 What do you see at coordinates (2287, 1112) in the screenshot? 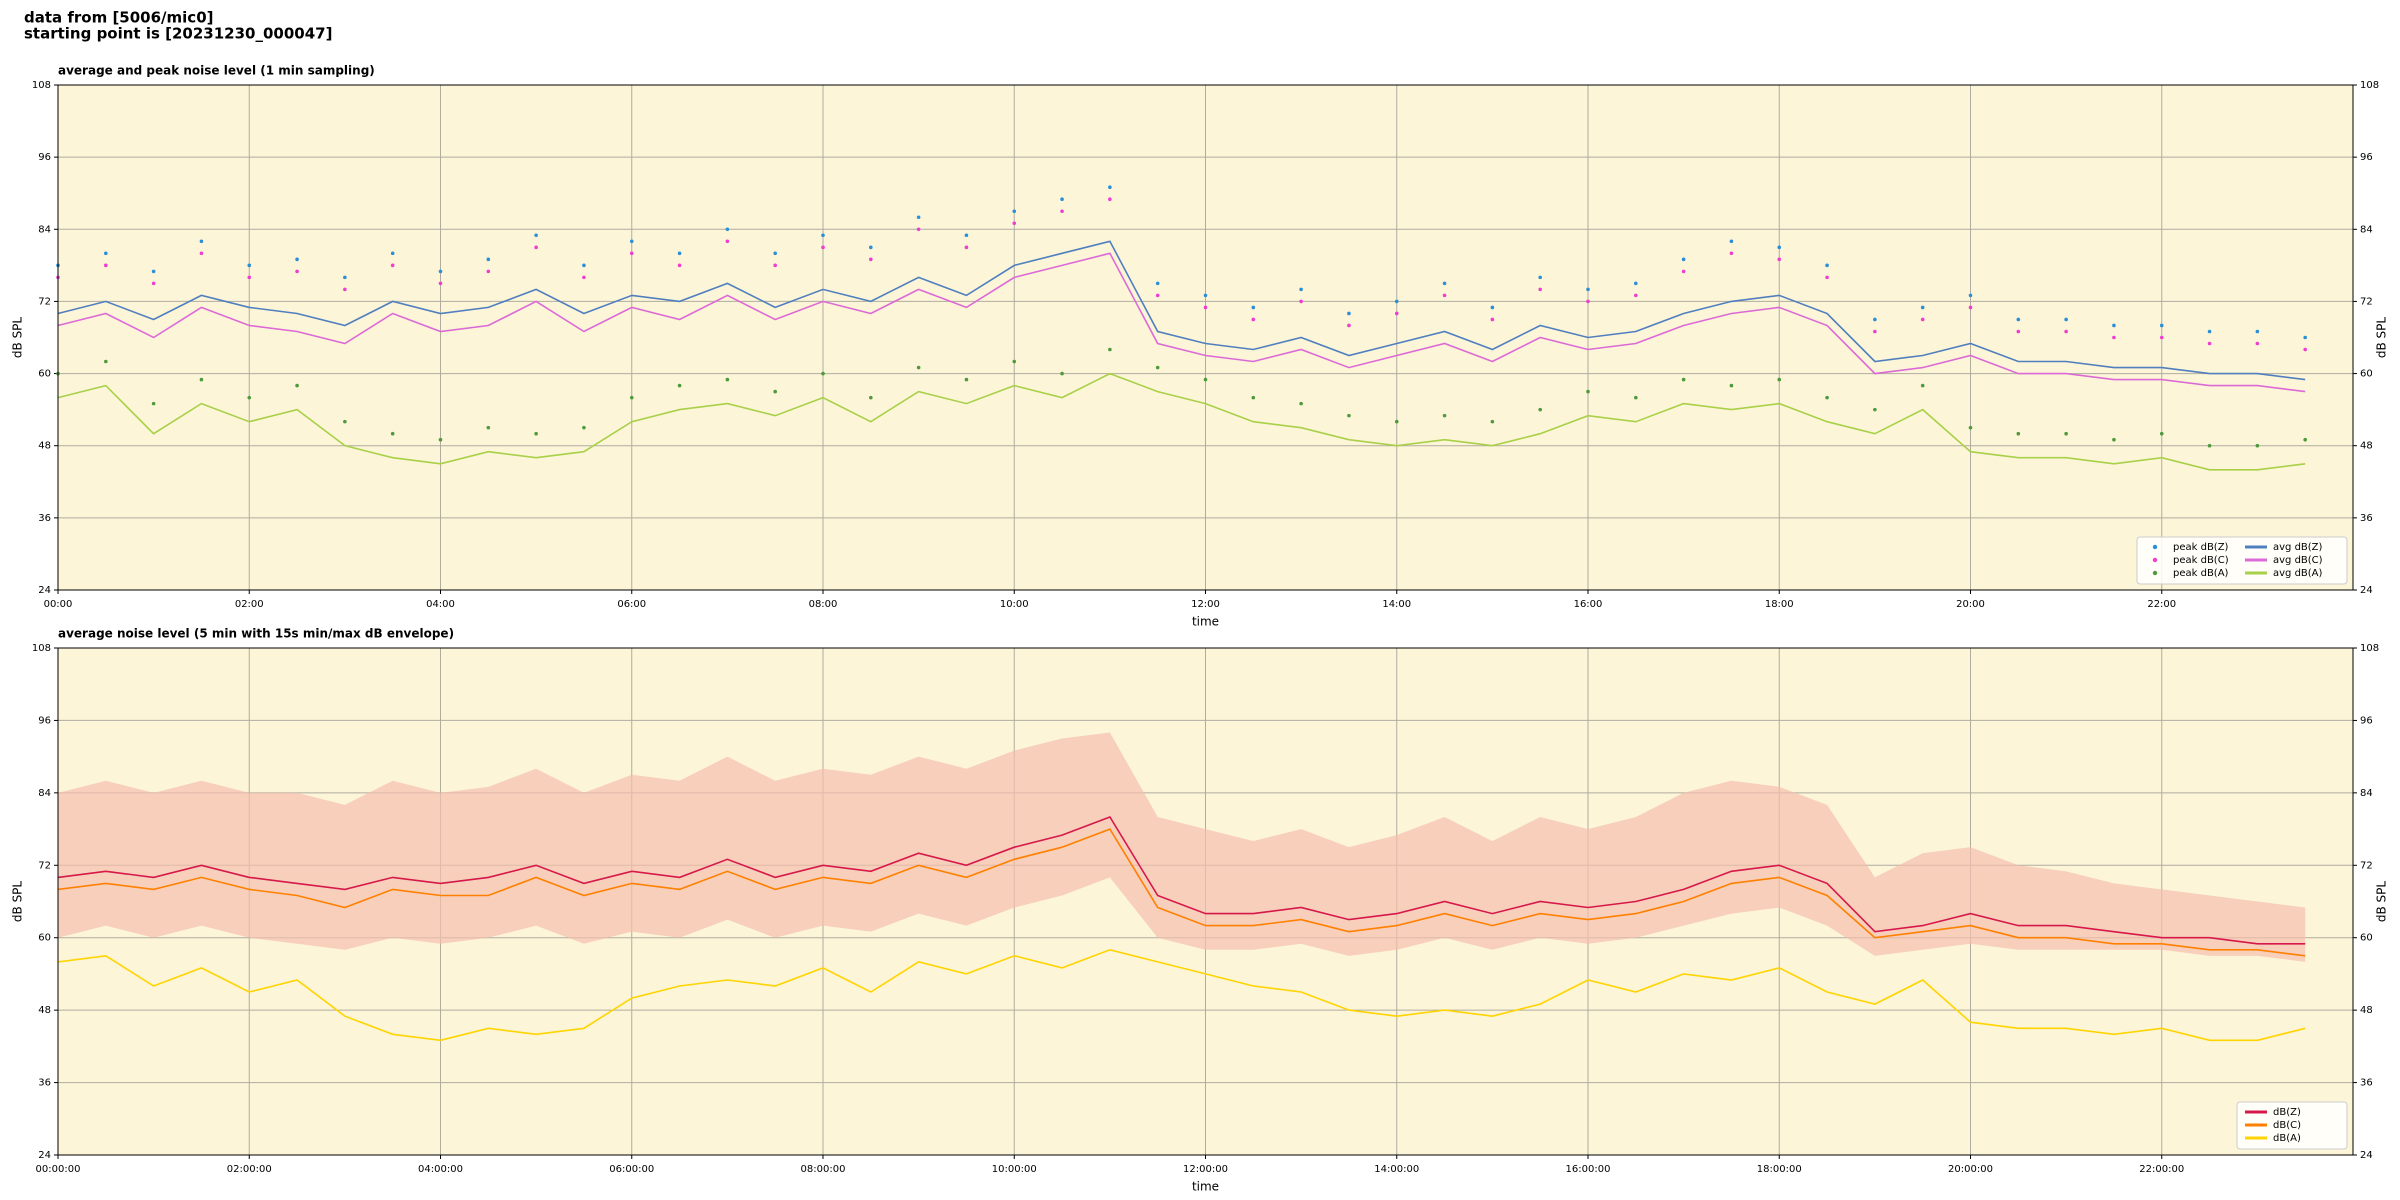
I see `legend-label: dB(Z)` at bounding box center [2287, 1112].